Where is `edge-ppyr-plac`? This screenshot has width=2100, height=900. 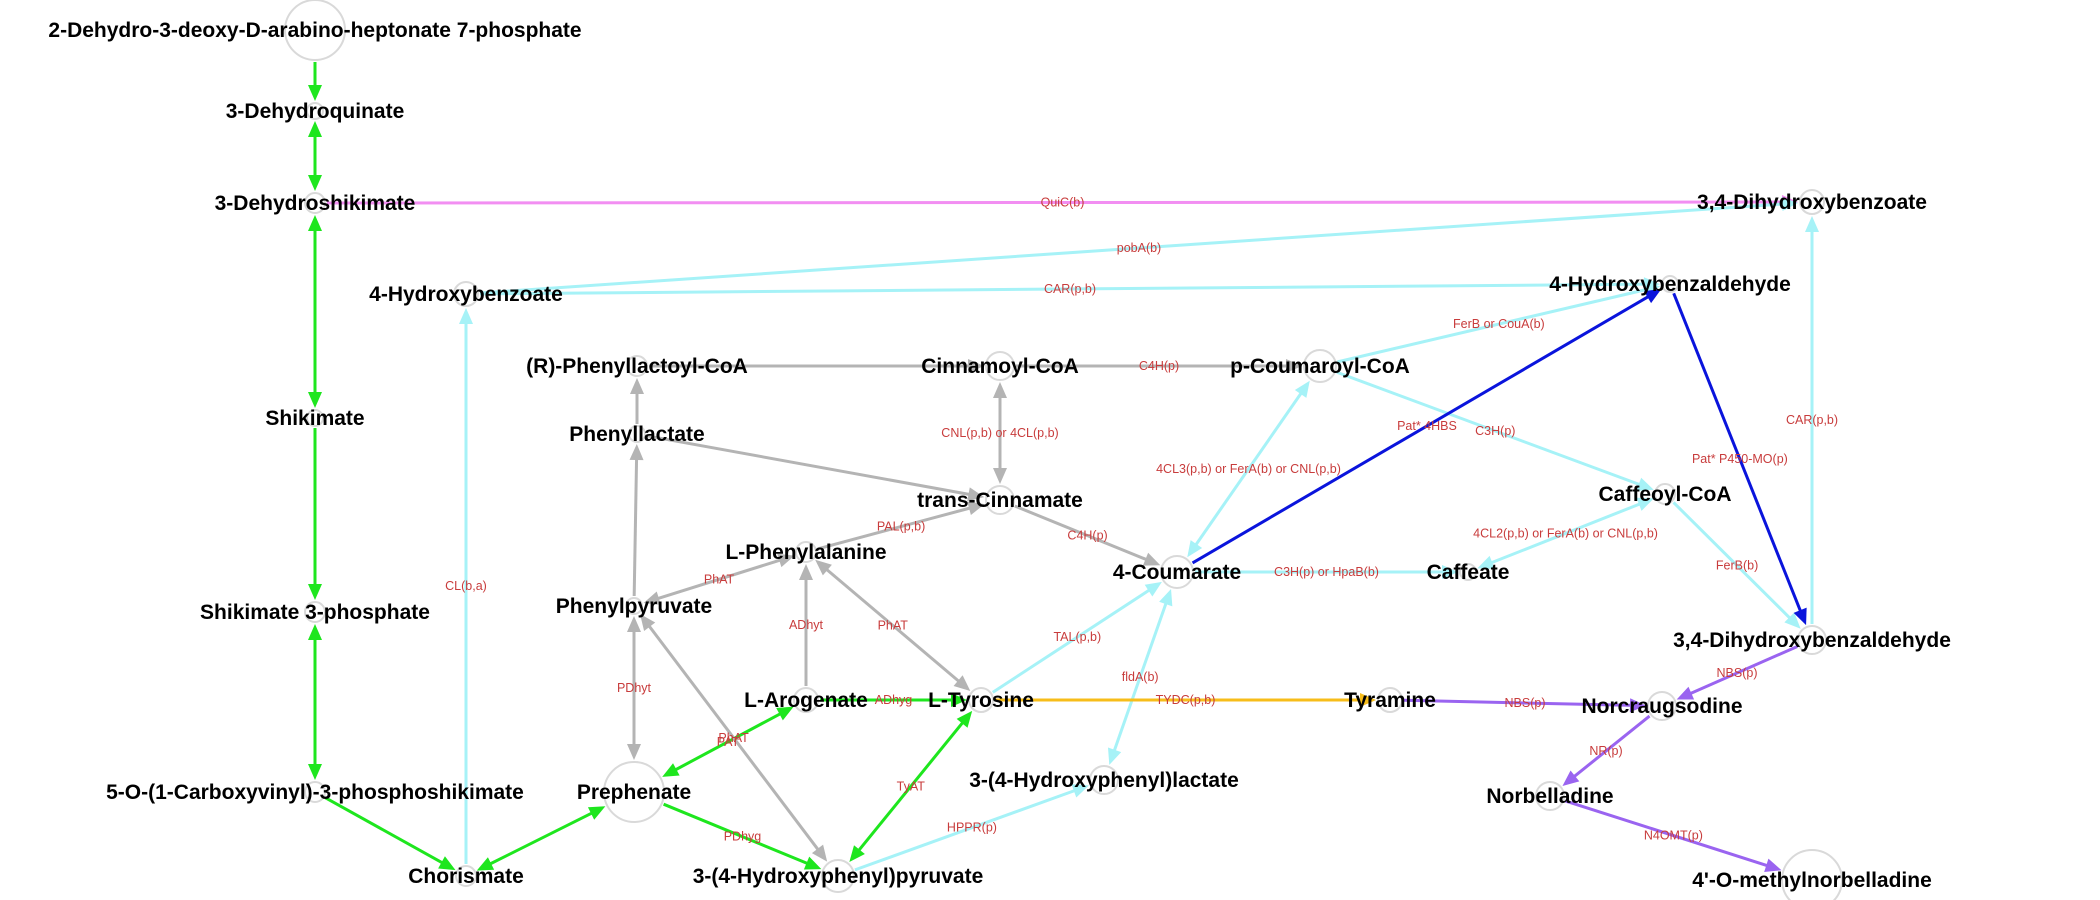
edge-ppyr-plac is located at coordinates (636, 520).